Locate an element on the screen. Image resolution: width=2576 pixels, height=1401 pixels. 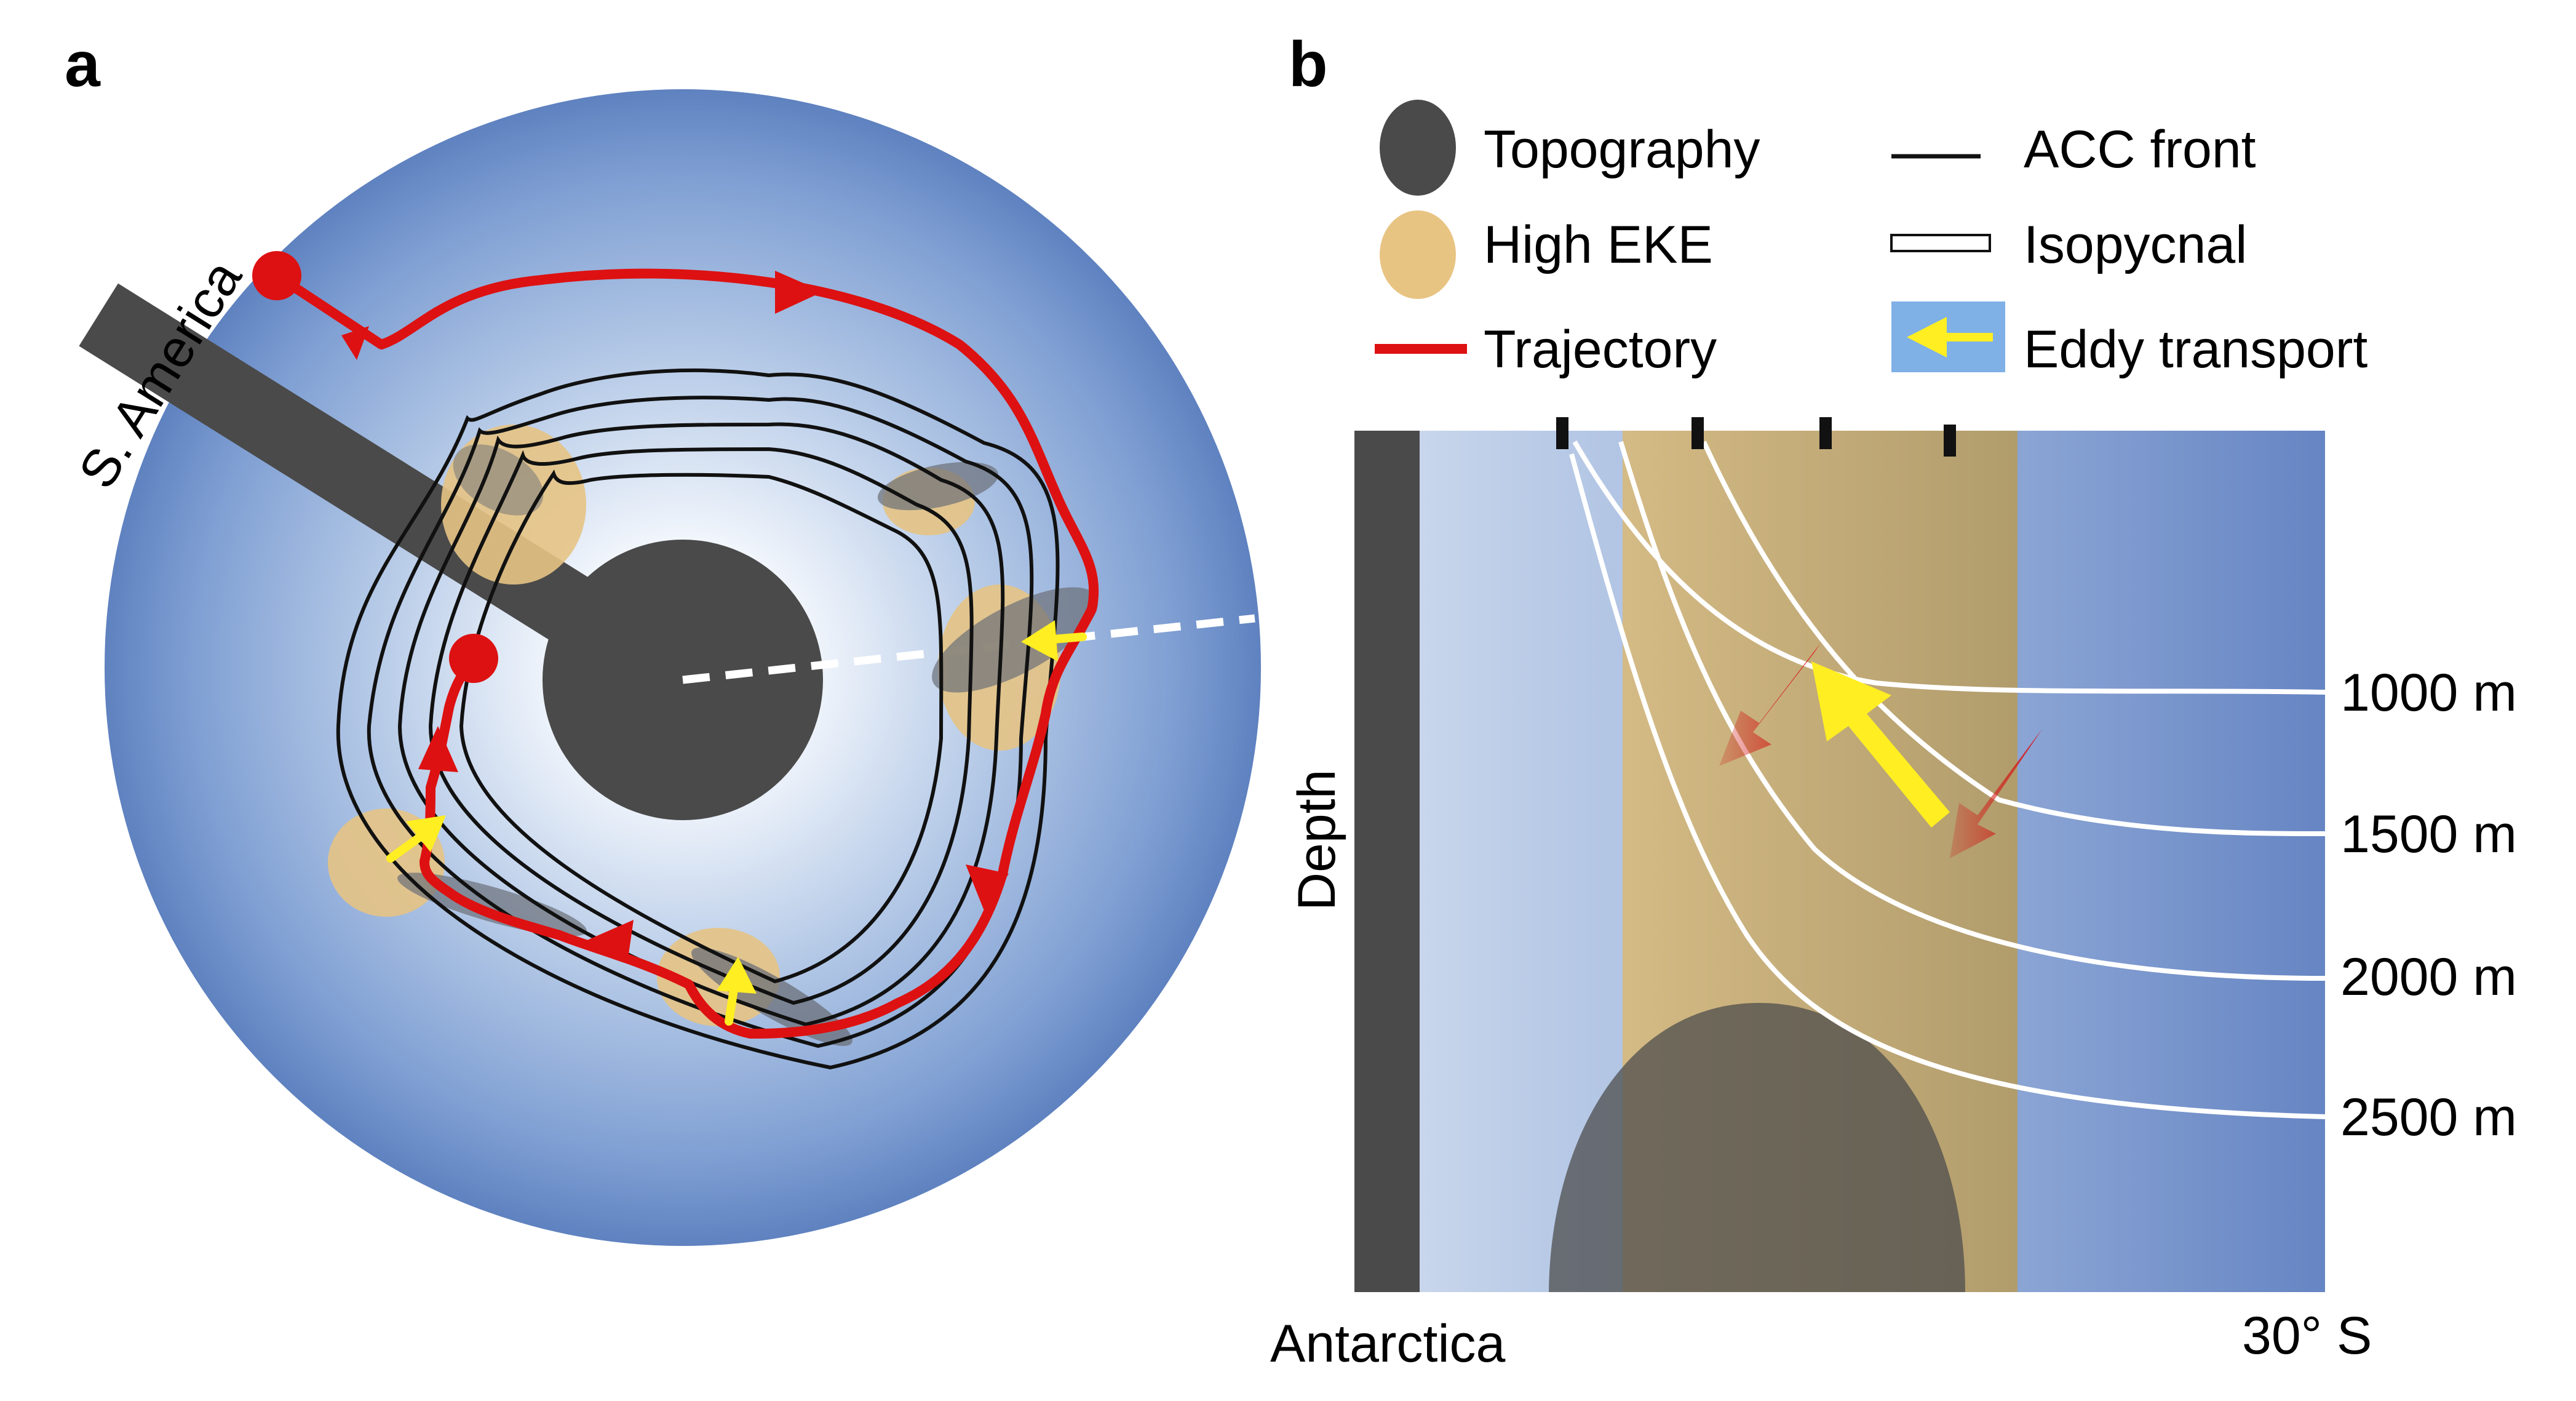
panel-a-letter: a is located at coordinates (83, 64).